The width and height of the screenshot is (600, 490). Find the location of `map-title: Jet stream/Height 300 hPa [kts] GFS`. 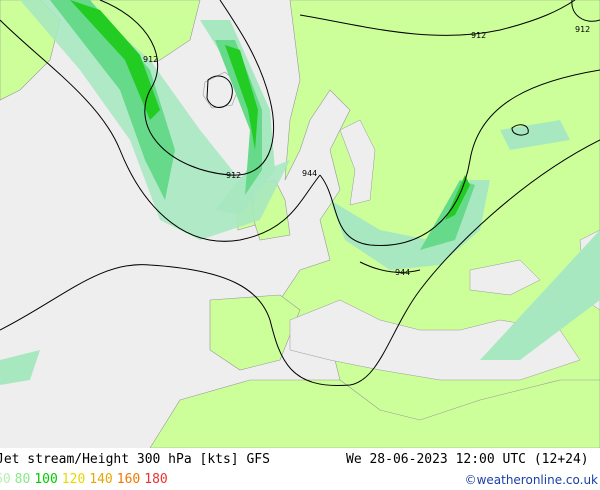

map-title: Jet stream/Height 300 hPa [kts] GFS is located at coordinates (135, 459).